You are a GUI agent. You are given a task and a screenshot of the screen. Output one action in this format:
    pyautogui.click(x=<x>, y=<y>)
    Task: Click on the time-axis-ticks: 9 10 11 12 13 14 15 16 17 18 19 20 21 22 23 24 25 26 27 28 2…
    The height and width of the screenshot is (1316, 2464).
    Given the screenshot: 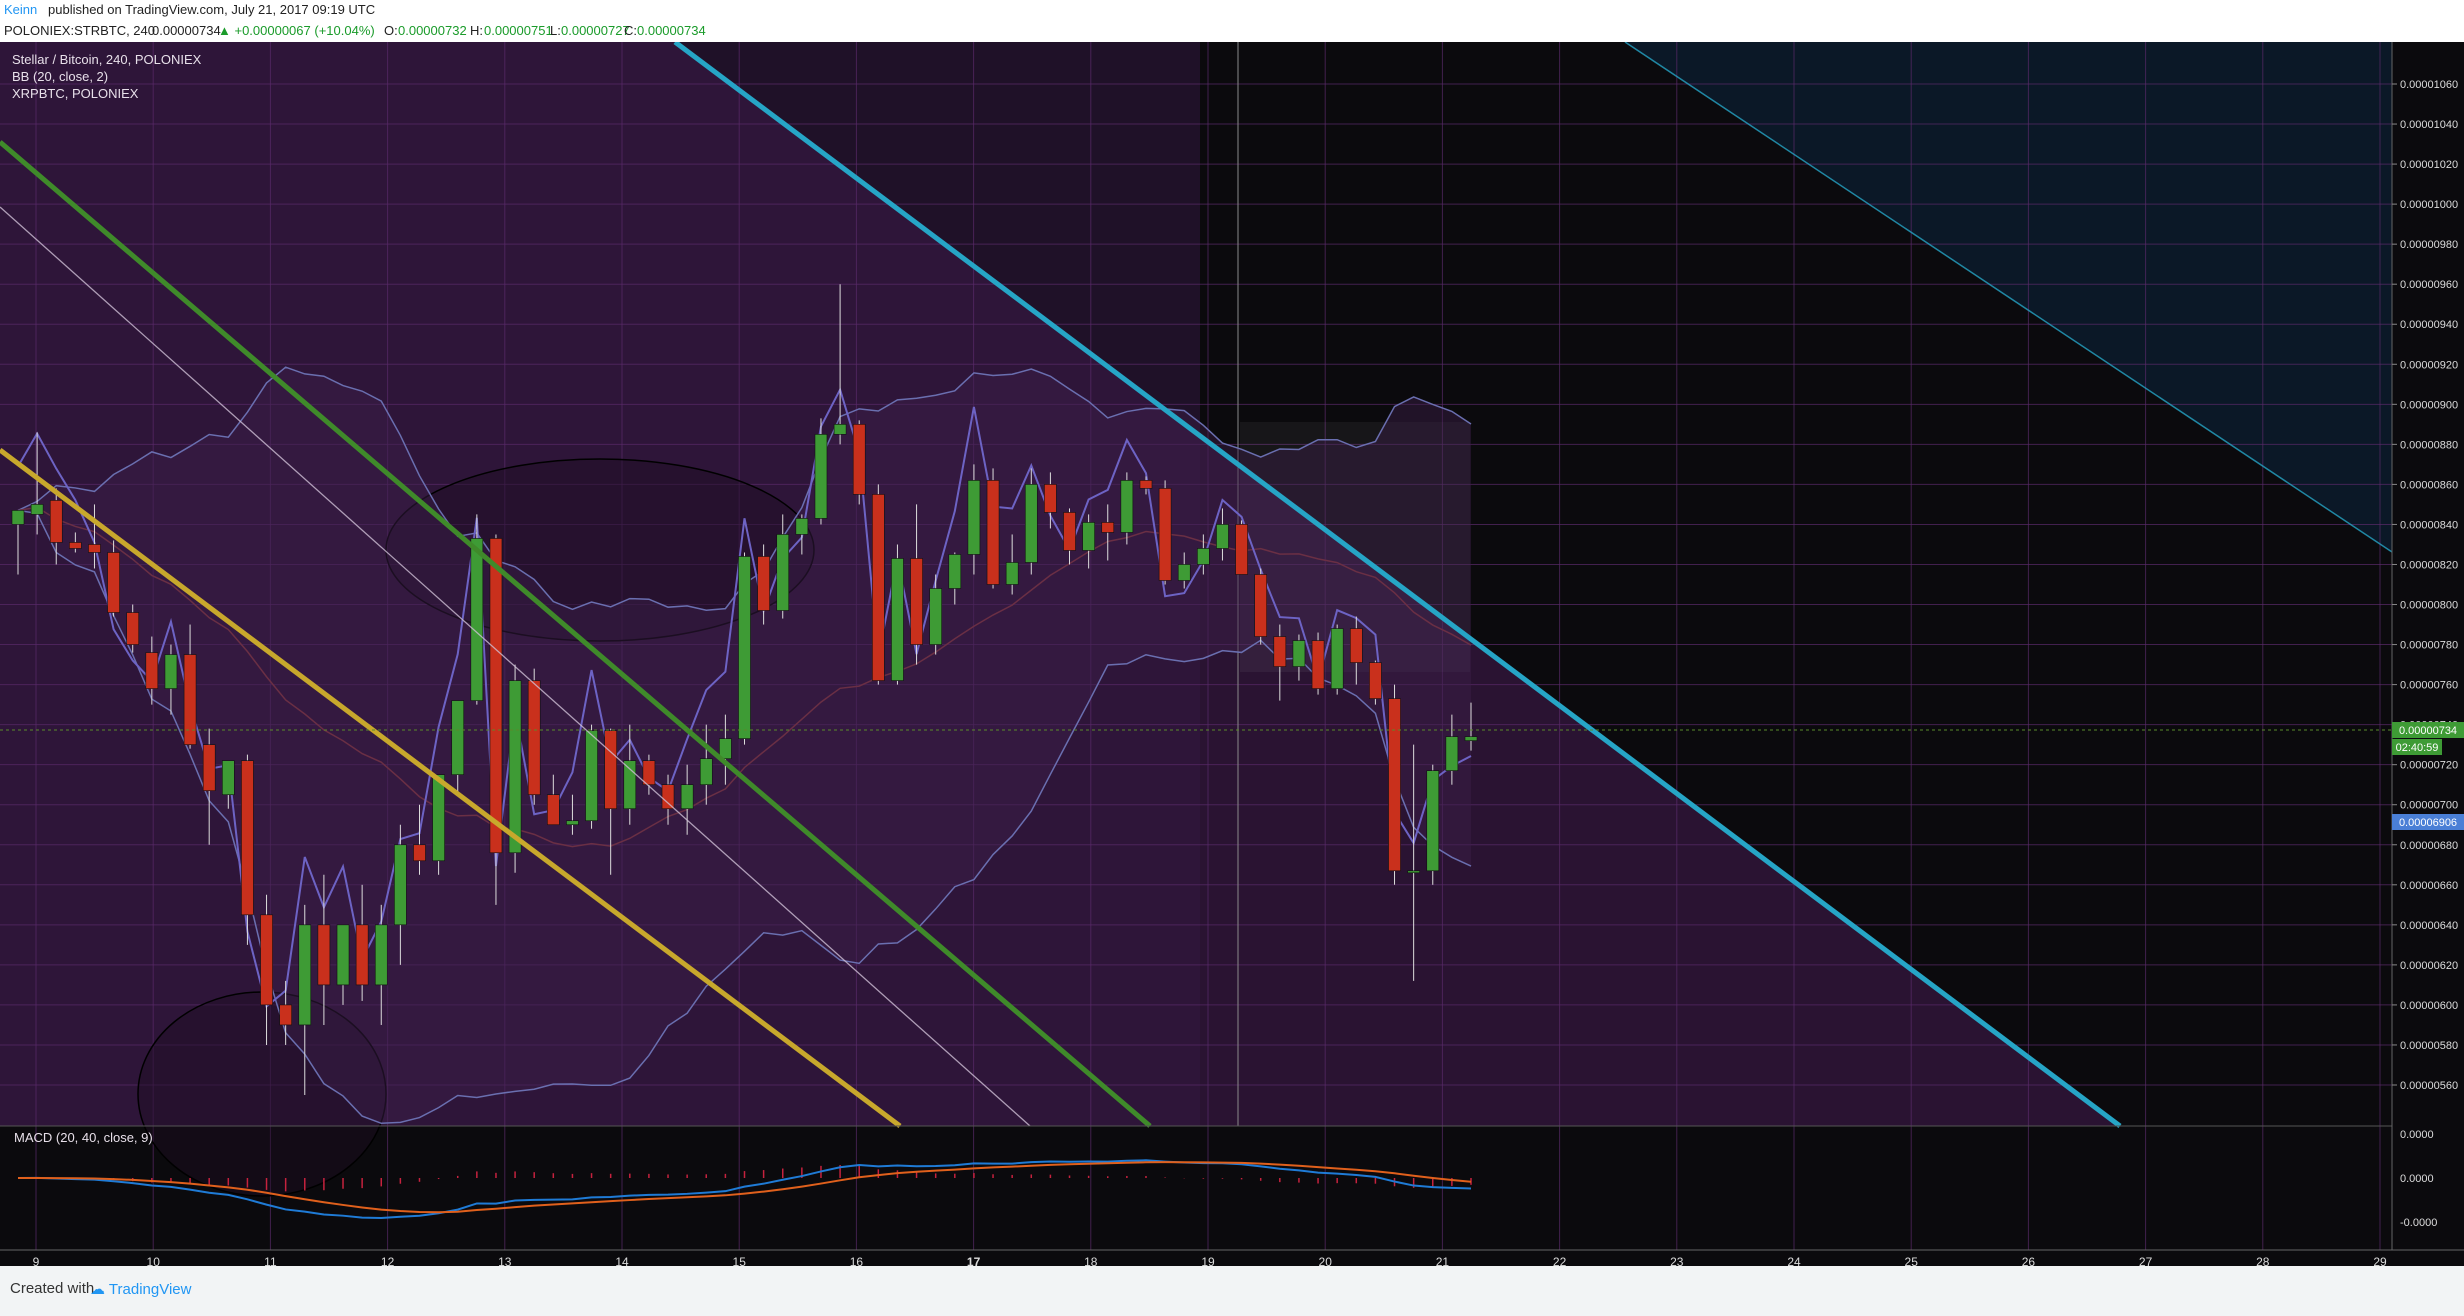 What is the action you would take?
    pyautogui.click(x=1210, y=1260)
    